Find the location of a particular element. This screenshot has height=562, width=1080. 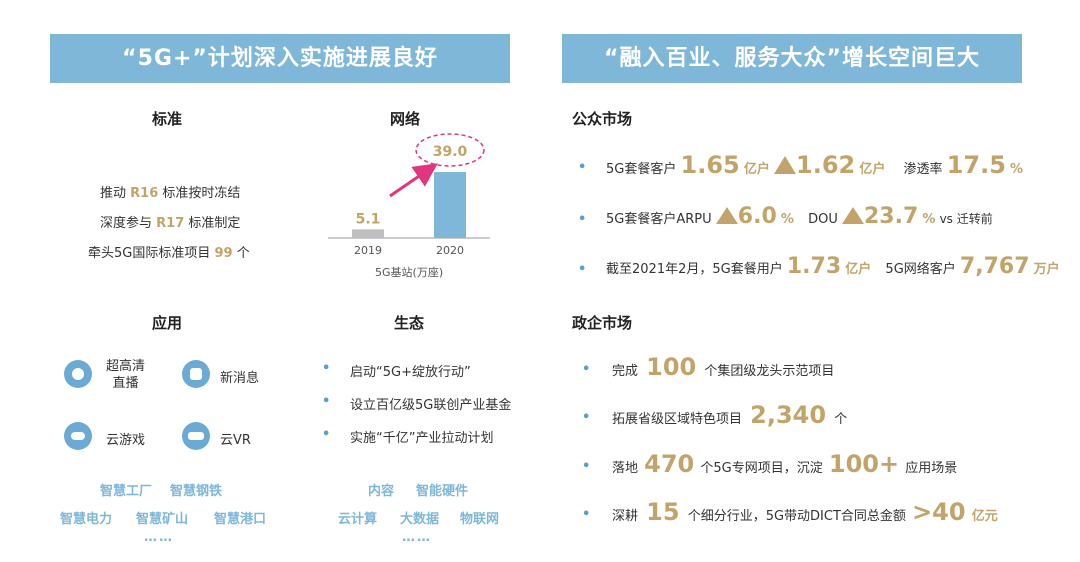

gm-row-3: 落地 470 个5G专网项目，沉淀 100+ 应用场景 is located at coordinates (785, 464).